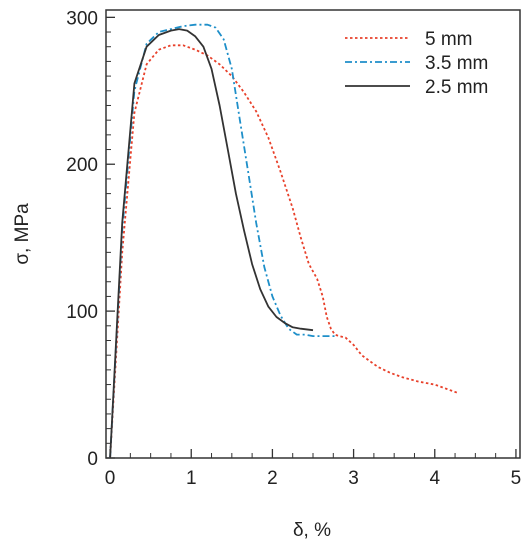 The width and height of the screenshot is (532, 550). I want to click on legend: 5 mm 3.5 mm 2.5 mm, so click(416, 63).